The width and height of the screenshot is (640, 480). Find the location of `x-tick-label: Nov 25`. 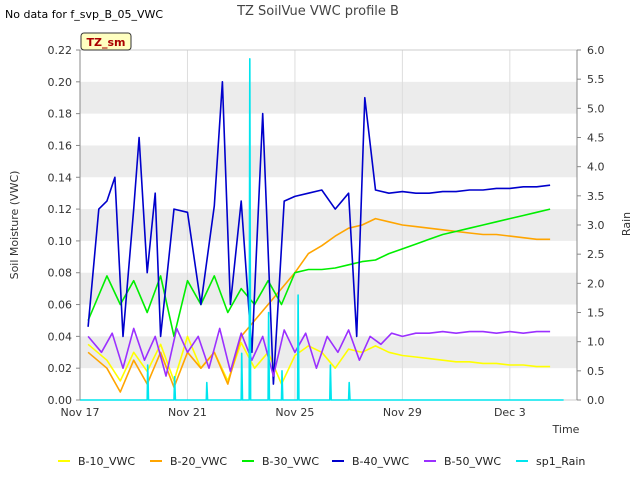

x-tick-label: Nov 25 is located at coordinates (294, 412).